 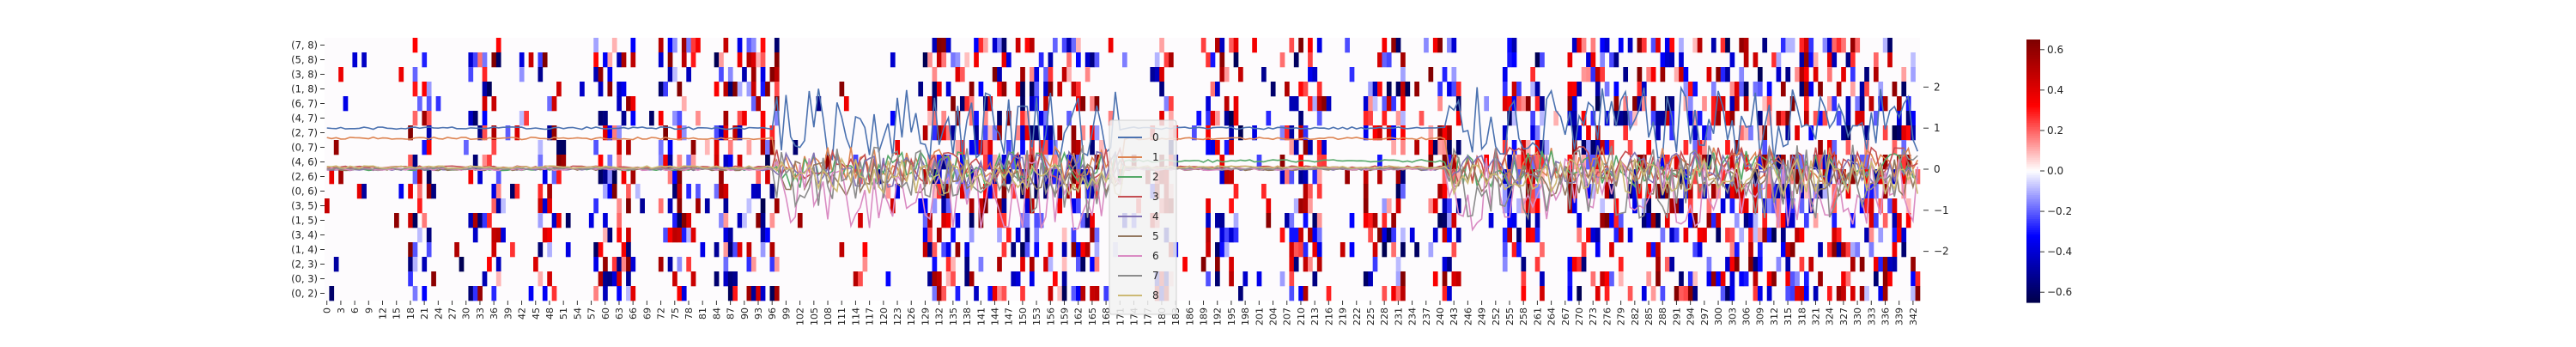 What do you see at coordinates (592, 313) in the screenshot?
I see `col-tick-label: 57` at bounding box center [592, 313].